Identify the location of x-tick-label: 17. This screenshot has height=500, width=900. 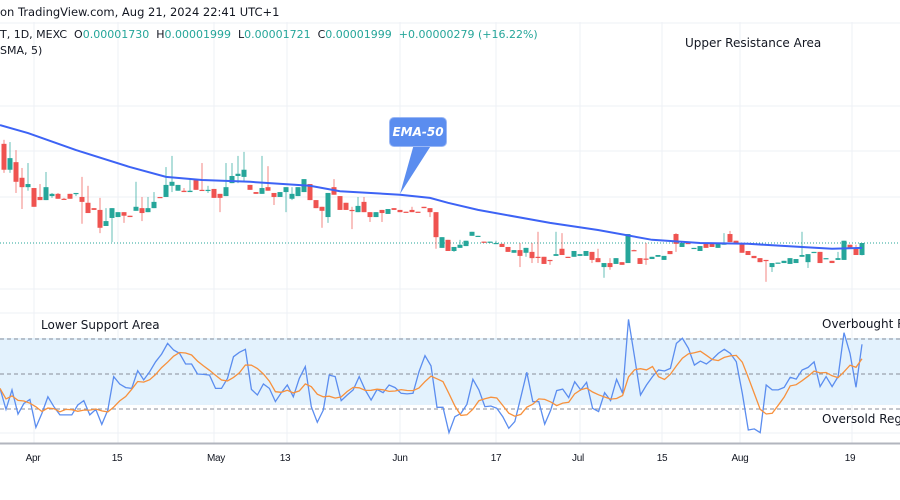
(496, 458).